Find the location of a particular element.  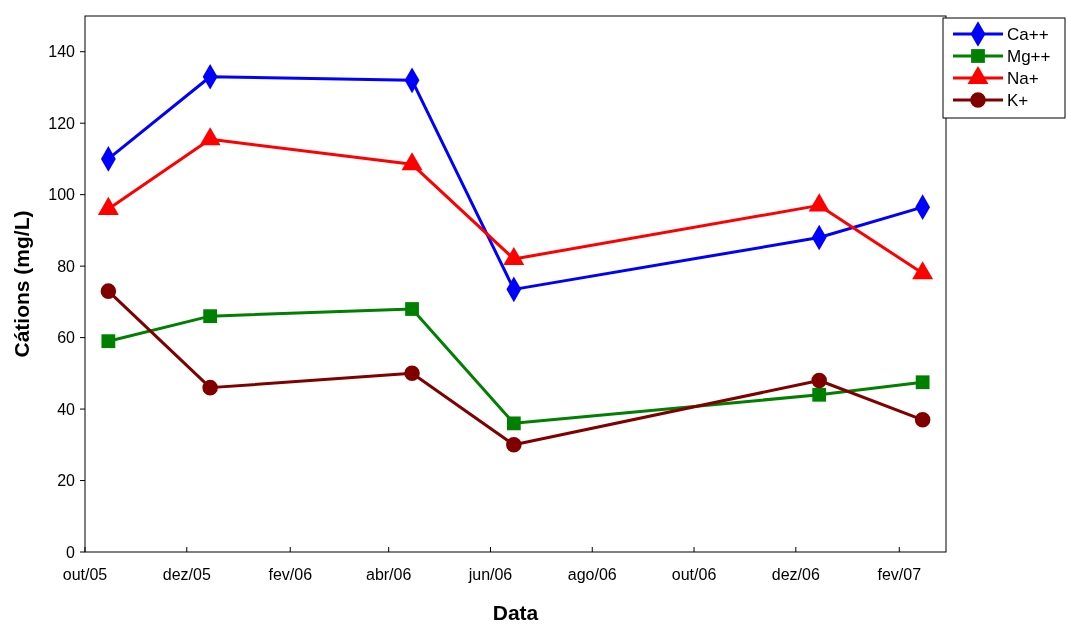

y-axis-title: Cátions (mg/L) is located at coordinates (21, 284).